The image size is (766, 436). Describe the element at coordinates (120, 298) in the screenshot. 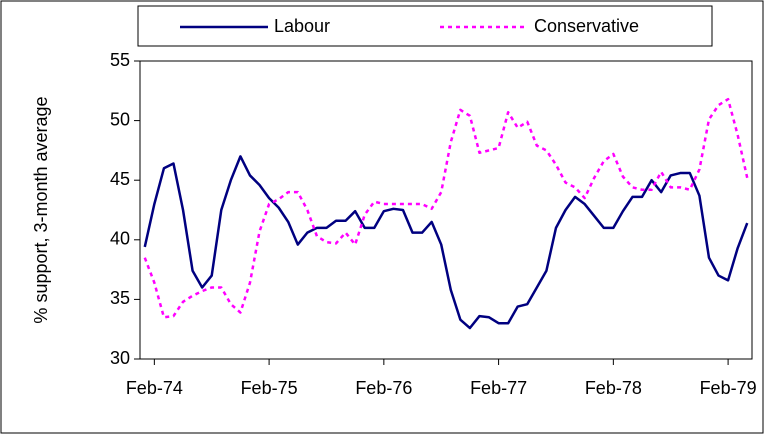

I see `y-tick-label: 35` at that location.